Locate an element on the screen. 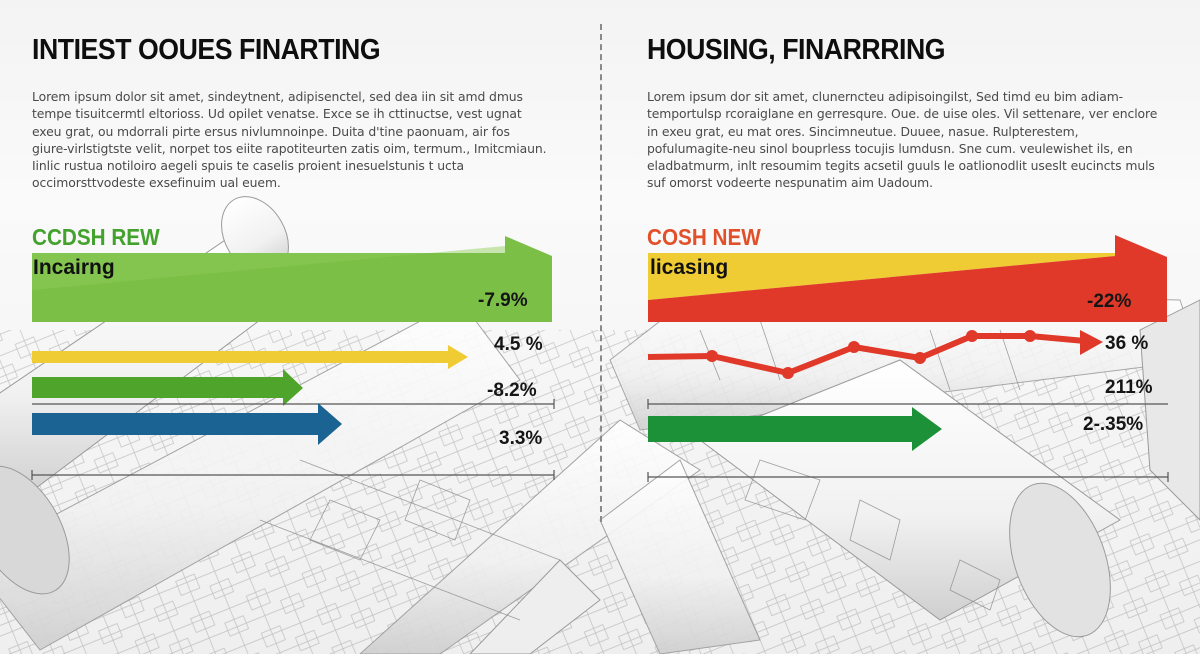 This screenshot has height=654, width=1200. yellow-arrow is located at coordinates (250, 357).